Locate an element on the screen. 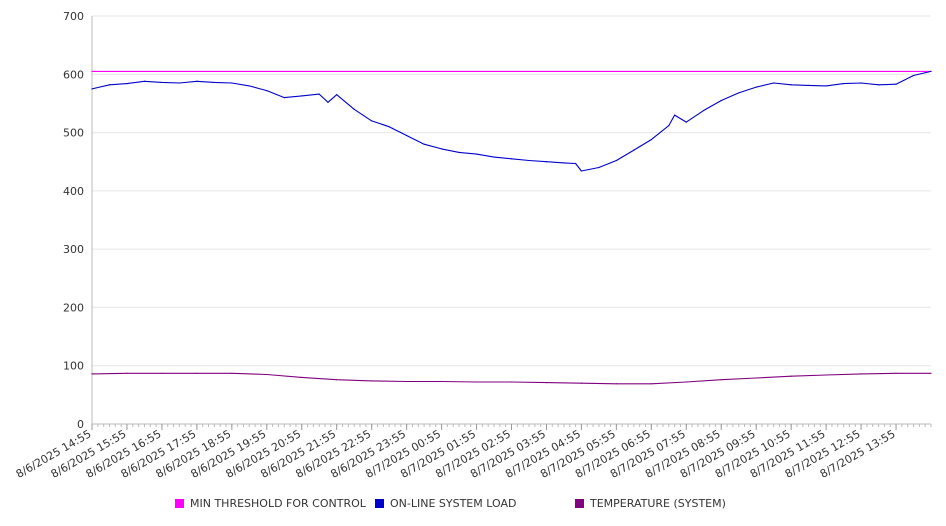  legend-swatch-threshold is located at coordinates (179, 503).